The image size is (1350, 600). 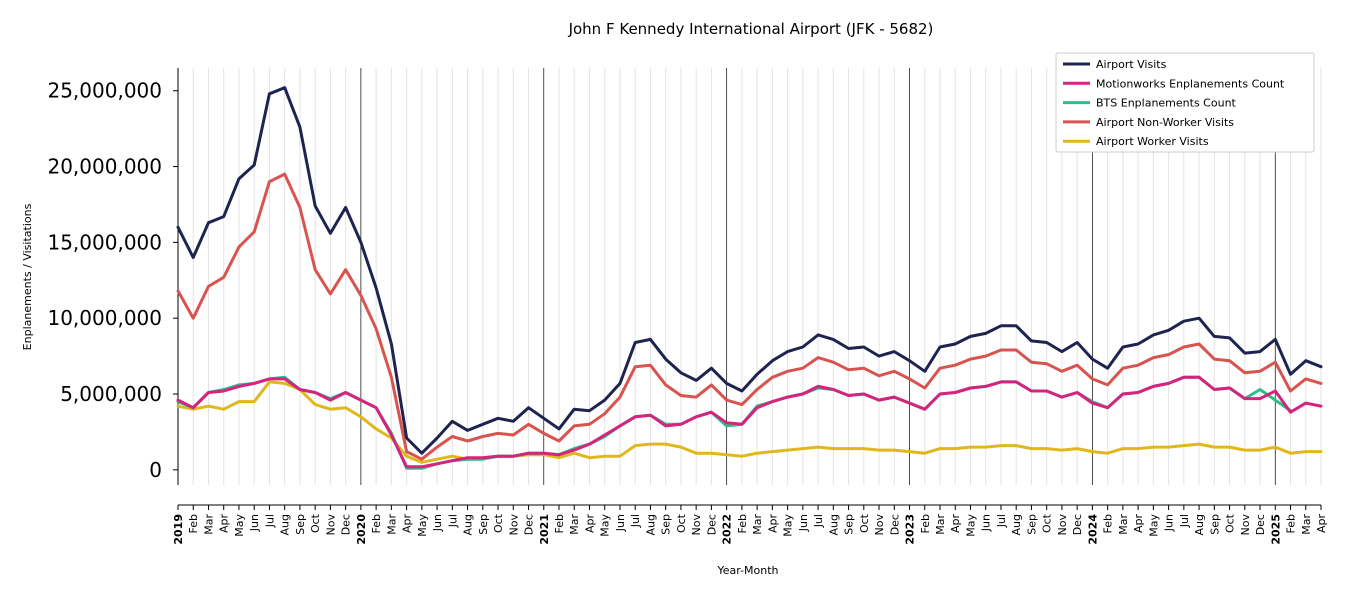 I want to click on x-tick-label: 2025, so click(x=1275, y=529).